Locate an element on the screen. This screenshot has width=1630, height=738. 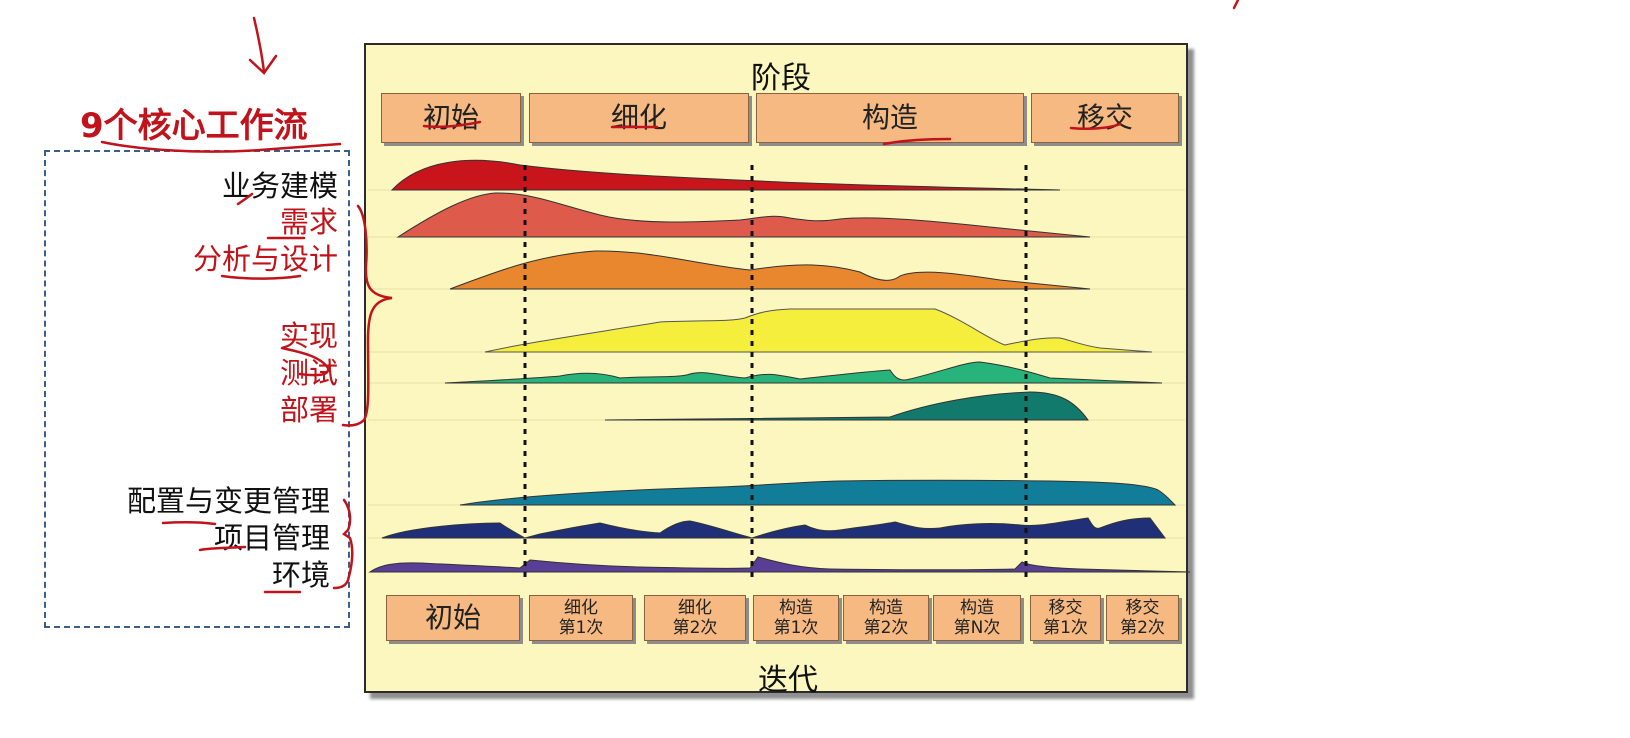
underline-inception is located at coordinates (452, 124).